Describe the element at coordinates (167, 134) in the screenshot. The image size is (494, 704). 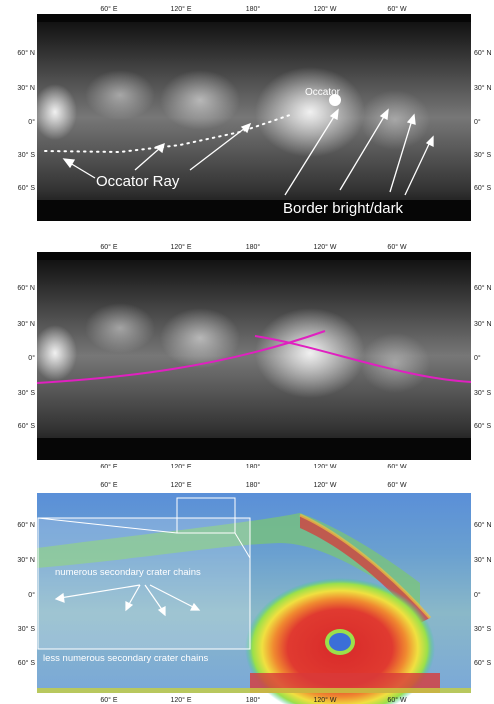
I see `occator-ray-line` at that location.